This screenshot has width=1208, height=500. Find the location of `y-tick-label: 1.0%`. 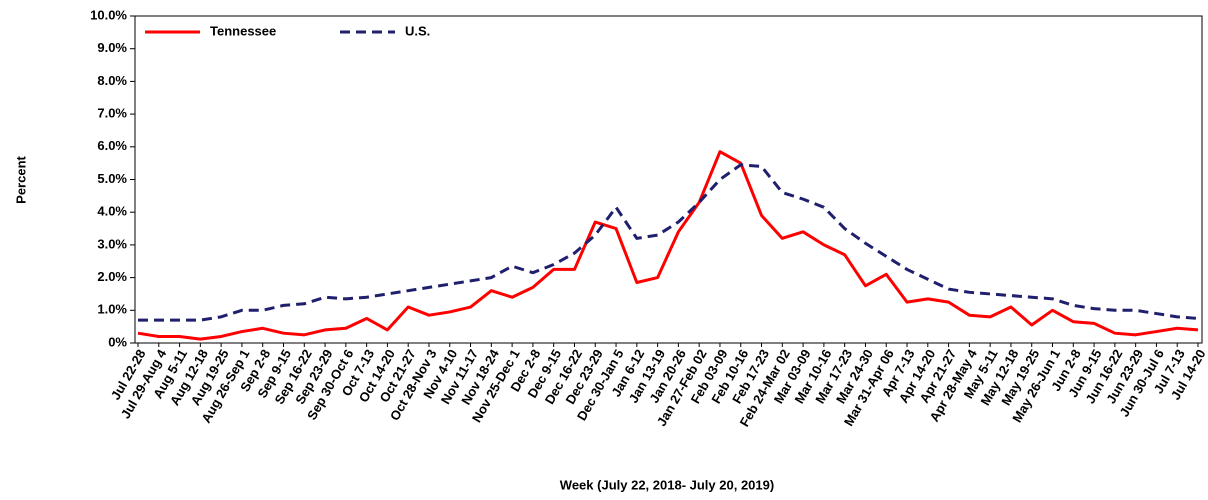

y-tick-label: 1.0% is located at coordinates (112, 309).